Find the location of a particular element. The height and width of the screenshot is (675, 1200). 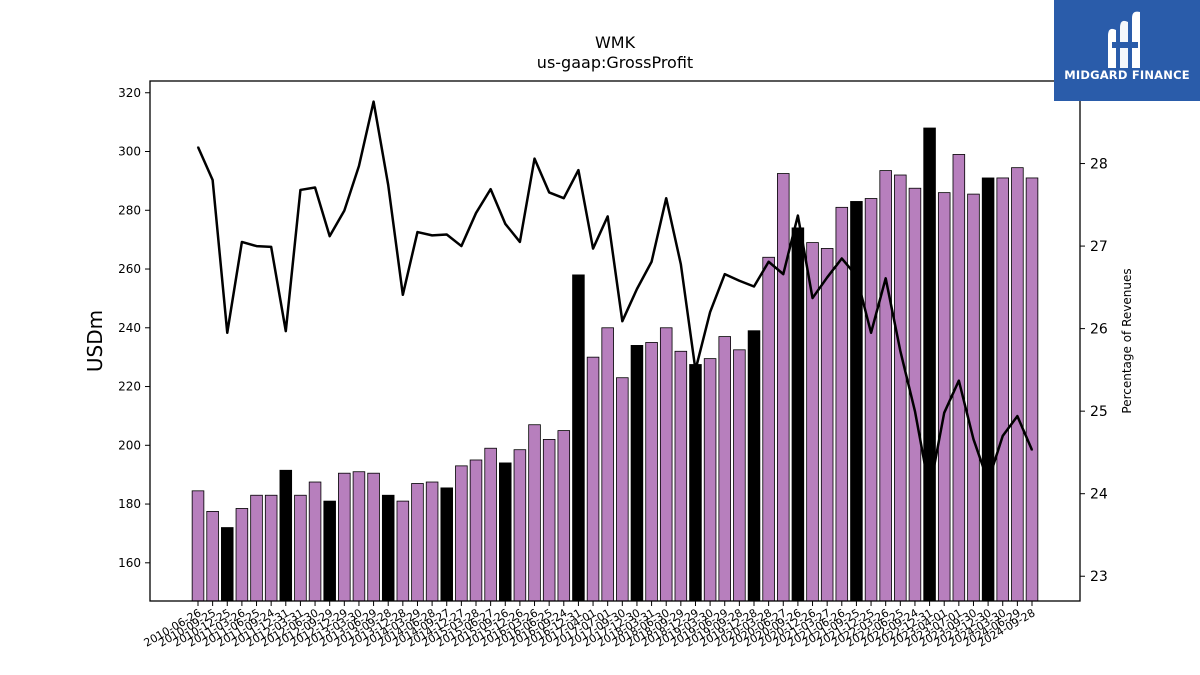

y2-tick-label: 23 is located at coordinates (1099, 577).